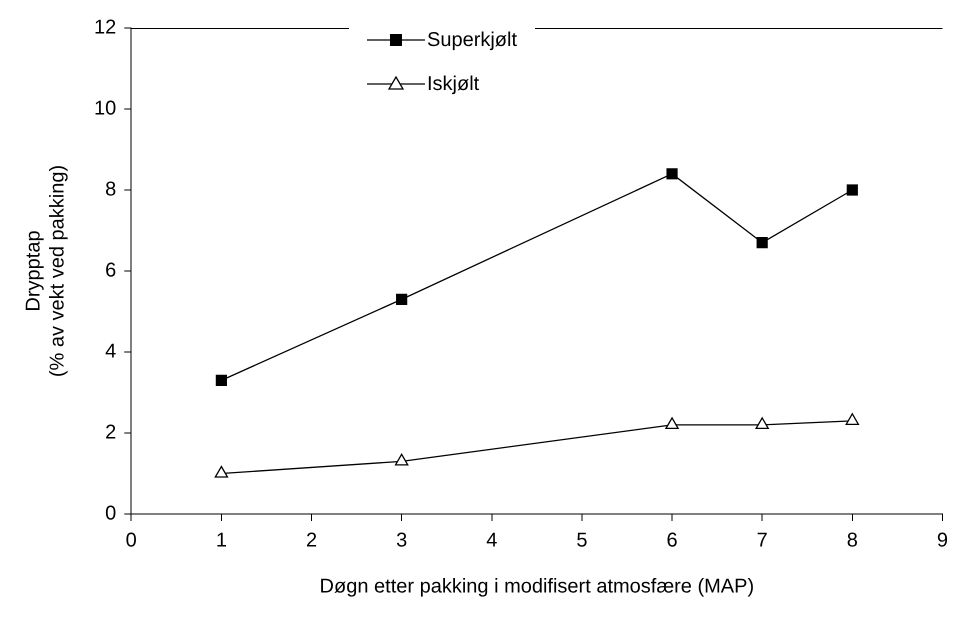 The width and height of the screenshot is (964, 621). What do you see at coordinates (221, 541) in the screenshot?
I see `x-tick-label: 1` at bounding box center [221, 541].